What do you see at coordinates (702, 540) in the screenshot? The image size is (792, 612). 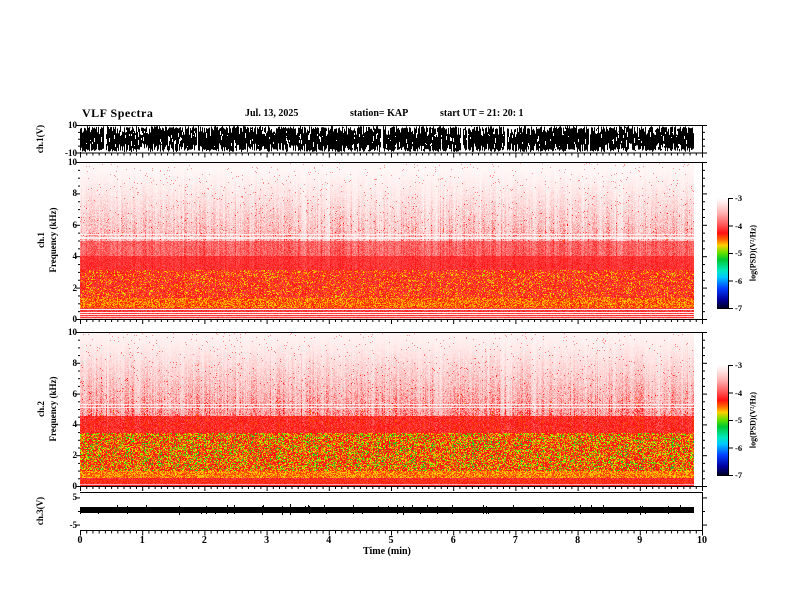 I see `x-tick-label: 10` at bounding box center [702, 540].